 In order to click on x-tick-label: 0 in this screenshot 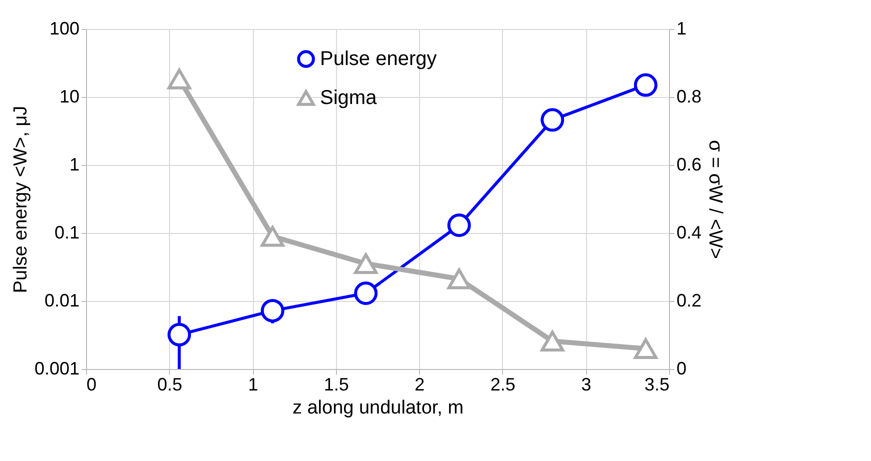, I will do `click(91, 384)`.